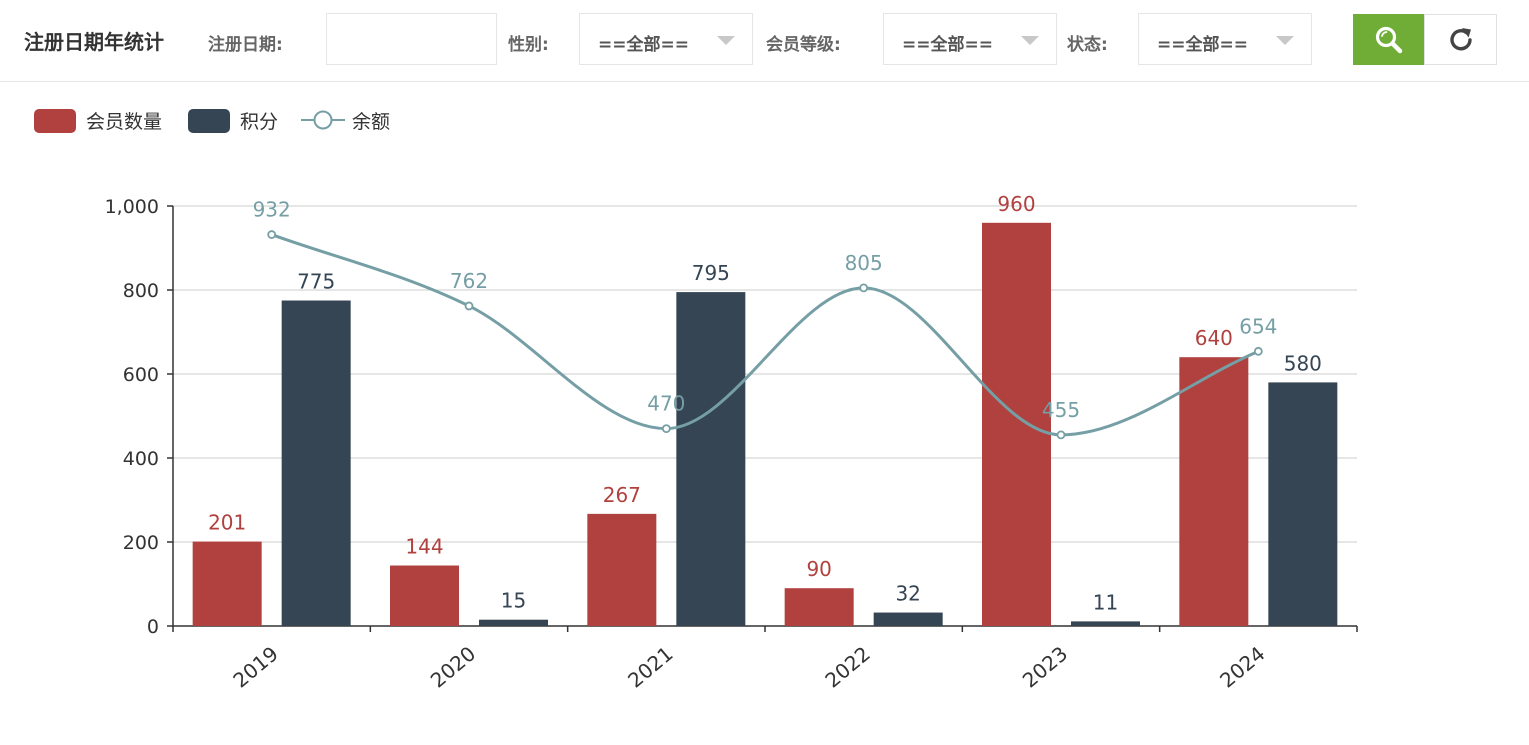  I want to click on bar-data-label: 580, so click(1303, 363).